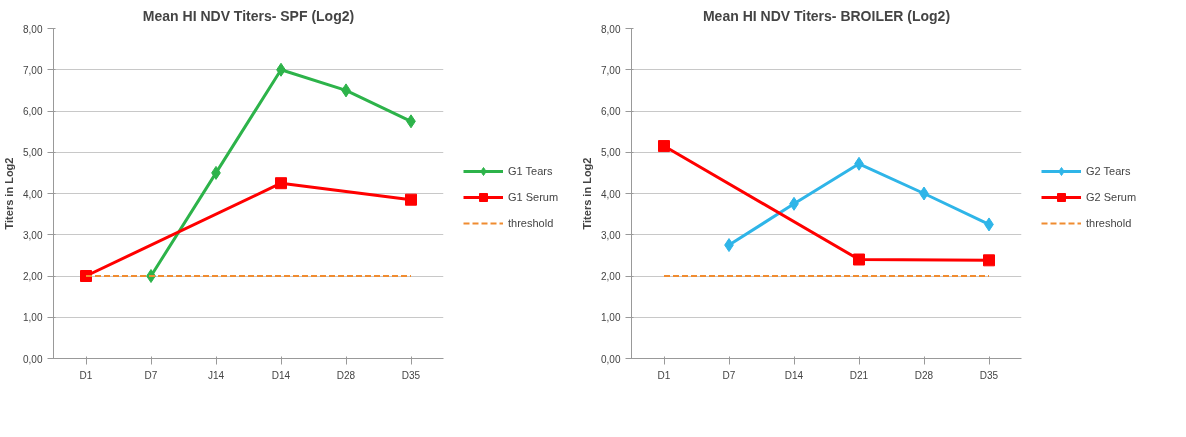 The width and height of the screenshot is (1186, 437). I want to click on legend-label: G2 Tears, so click(1108, 170).